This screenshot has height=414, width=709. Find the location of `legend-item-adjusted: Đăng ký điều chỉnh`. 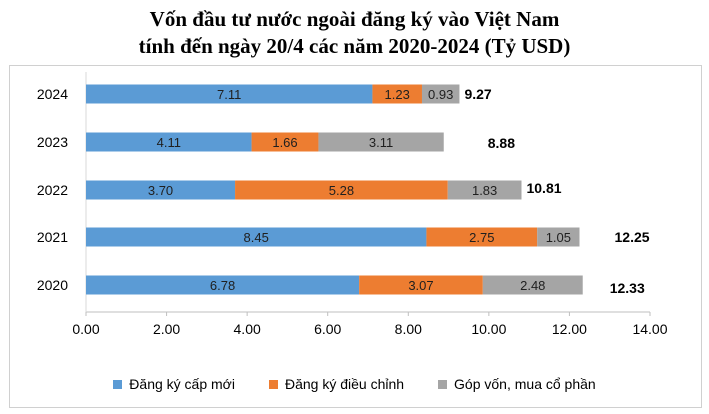

legend-item-adjusted: Đăng ký điều chỉnh is located at coordinates (336, 384).